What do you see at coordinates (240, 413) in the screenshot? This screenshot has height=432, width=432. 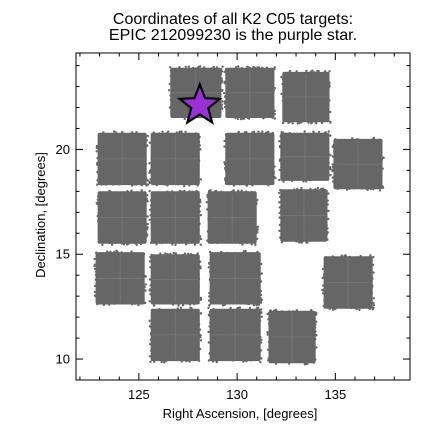 I see `x-axis-label: Right Ascension, [degrees]` at bounding box center [240, 413].